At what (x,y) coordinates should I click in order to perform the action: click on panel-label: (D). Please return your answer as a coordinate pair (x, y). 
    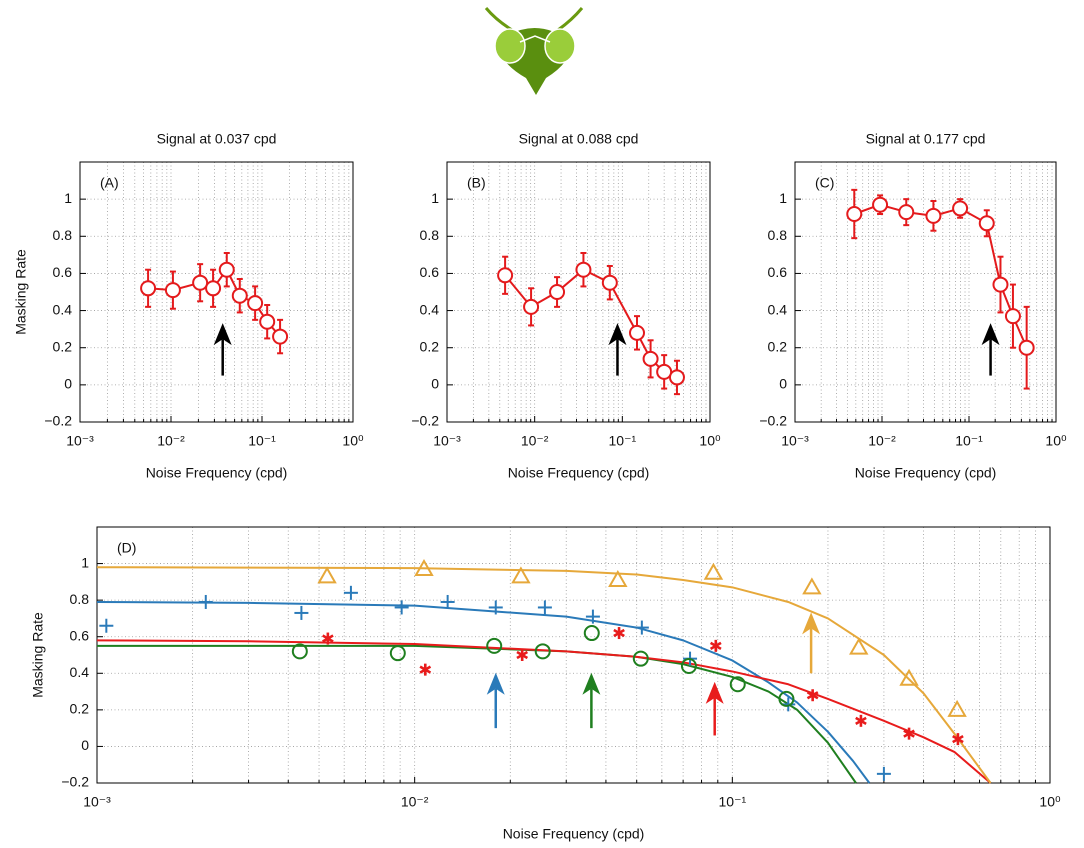
    Looking at the image, I should click on (126, 548).